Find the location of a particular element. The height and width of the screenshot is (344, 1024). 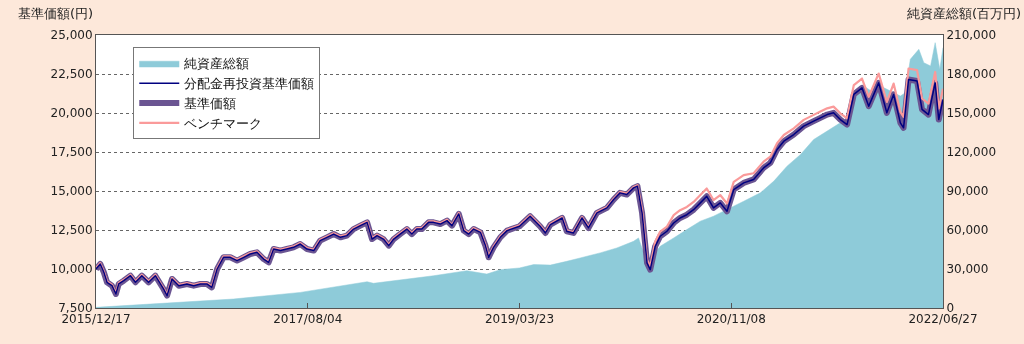

y2-tick-label: 90,000 is located at coordinates (967, 191).